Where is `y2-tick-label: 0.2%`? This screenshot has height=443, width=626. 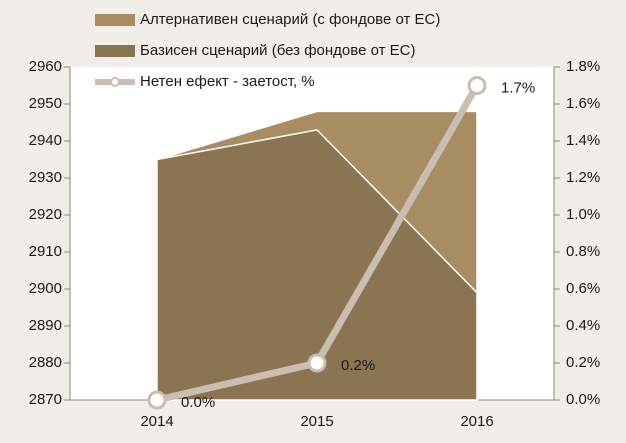
y2-tick-label: 0.2% is located at coordinates (583, 362).